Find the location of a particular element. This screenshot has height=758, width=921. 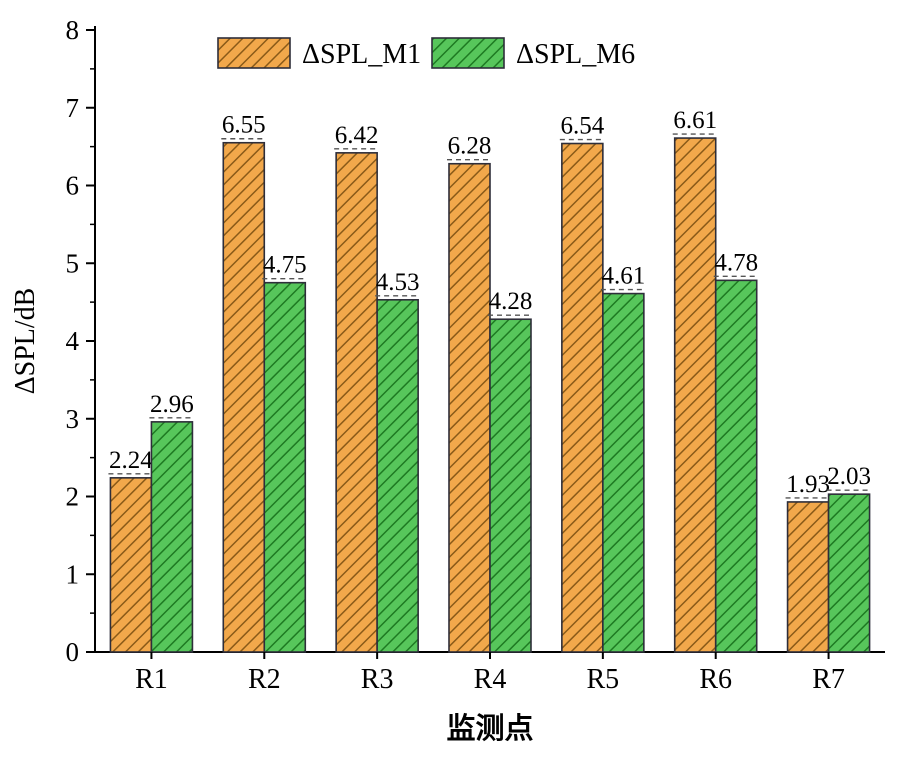

legend-label-ΔSPL_M1: ΔSPL_M1 is located at coordinates (361, 54).